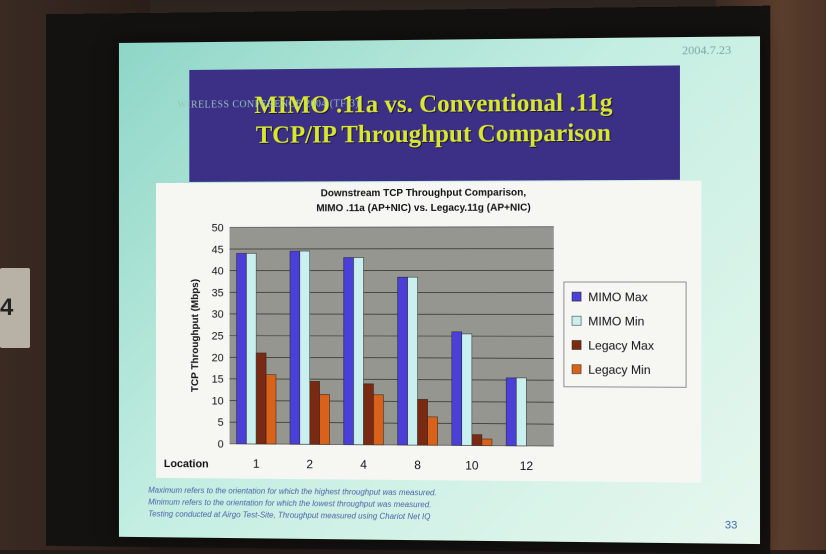  Describe the element at coordinates (218, 336) in the screenshot. I see `y-tick-label: 25` at that location.